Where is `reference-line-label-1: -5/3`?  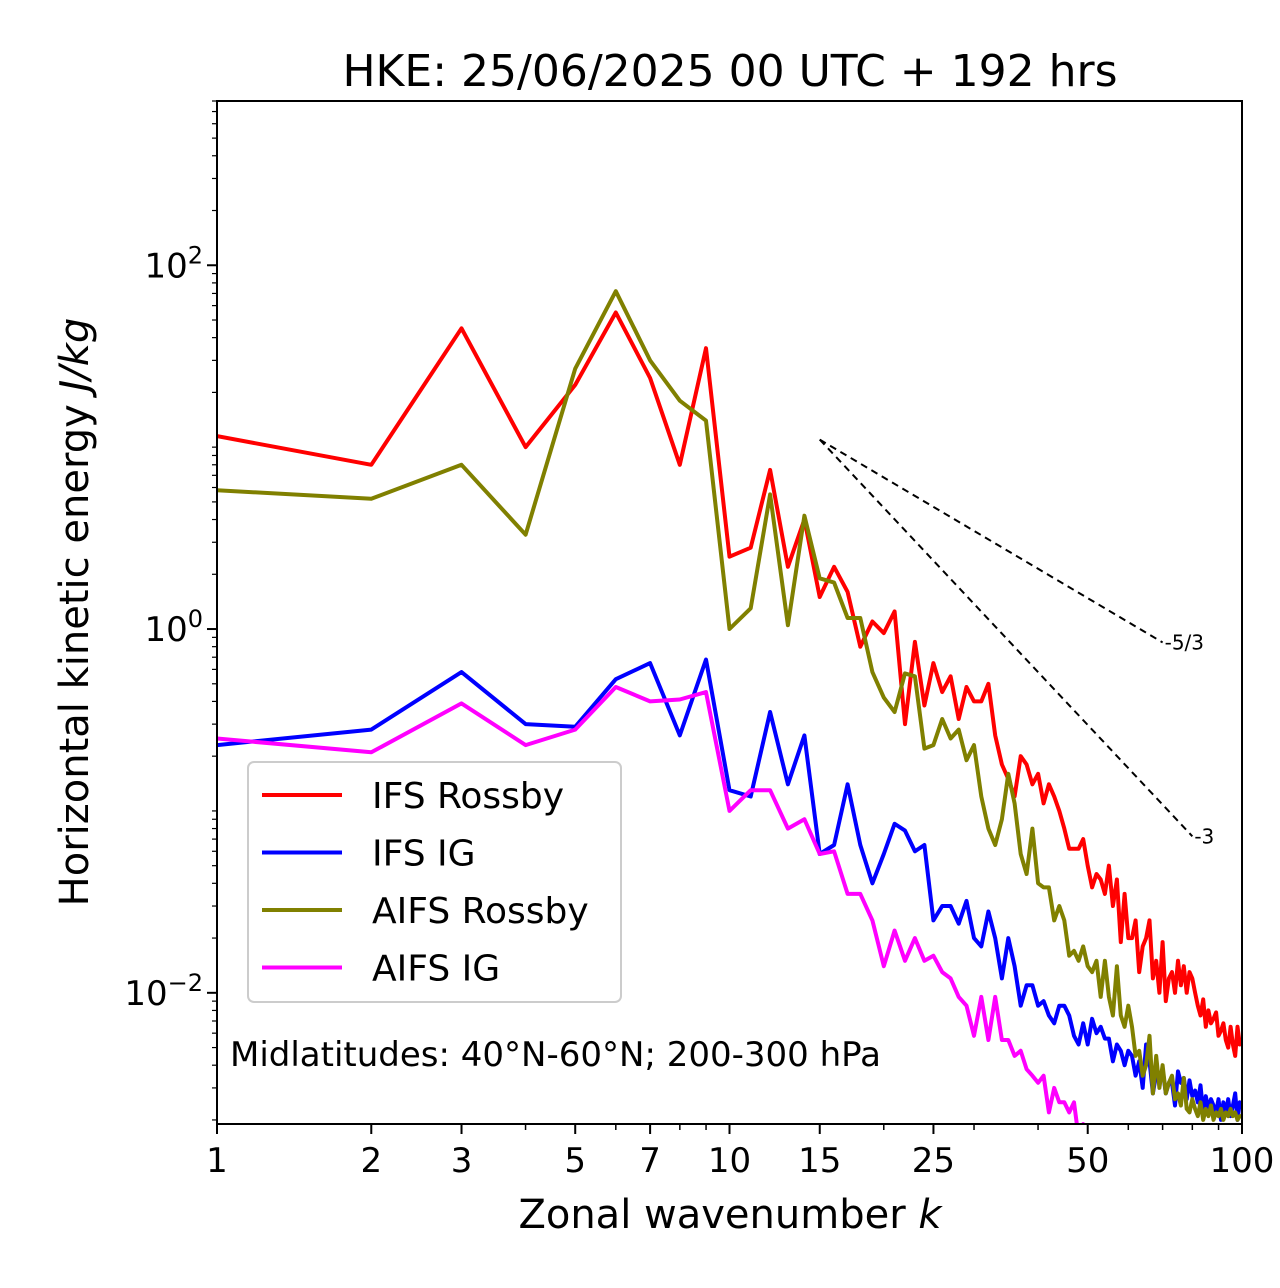 reference-line-label-1: -5/3 is located at coordinates (1184, 642).